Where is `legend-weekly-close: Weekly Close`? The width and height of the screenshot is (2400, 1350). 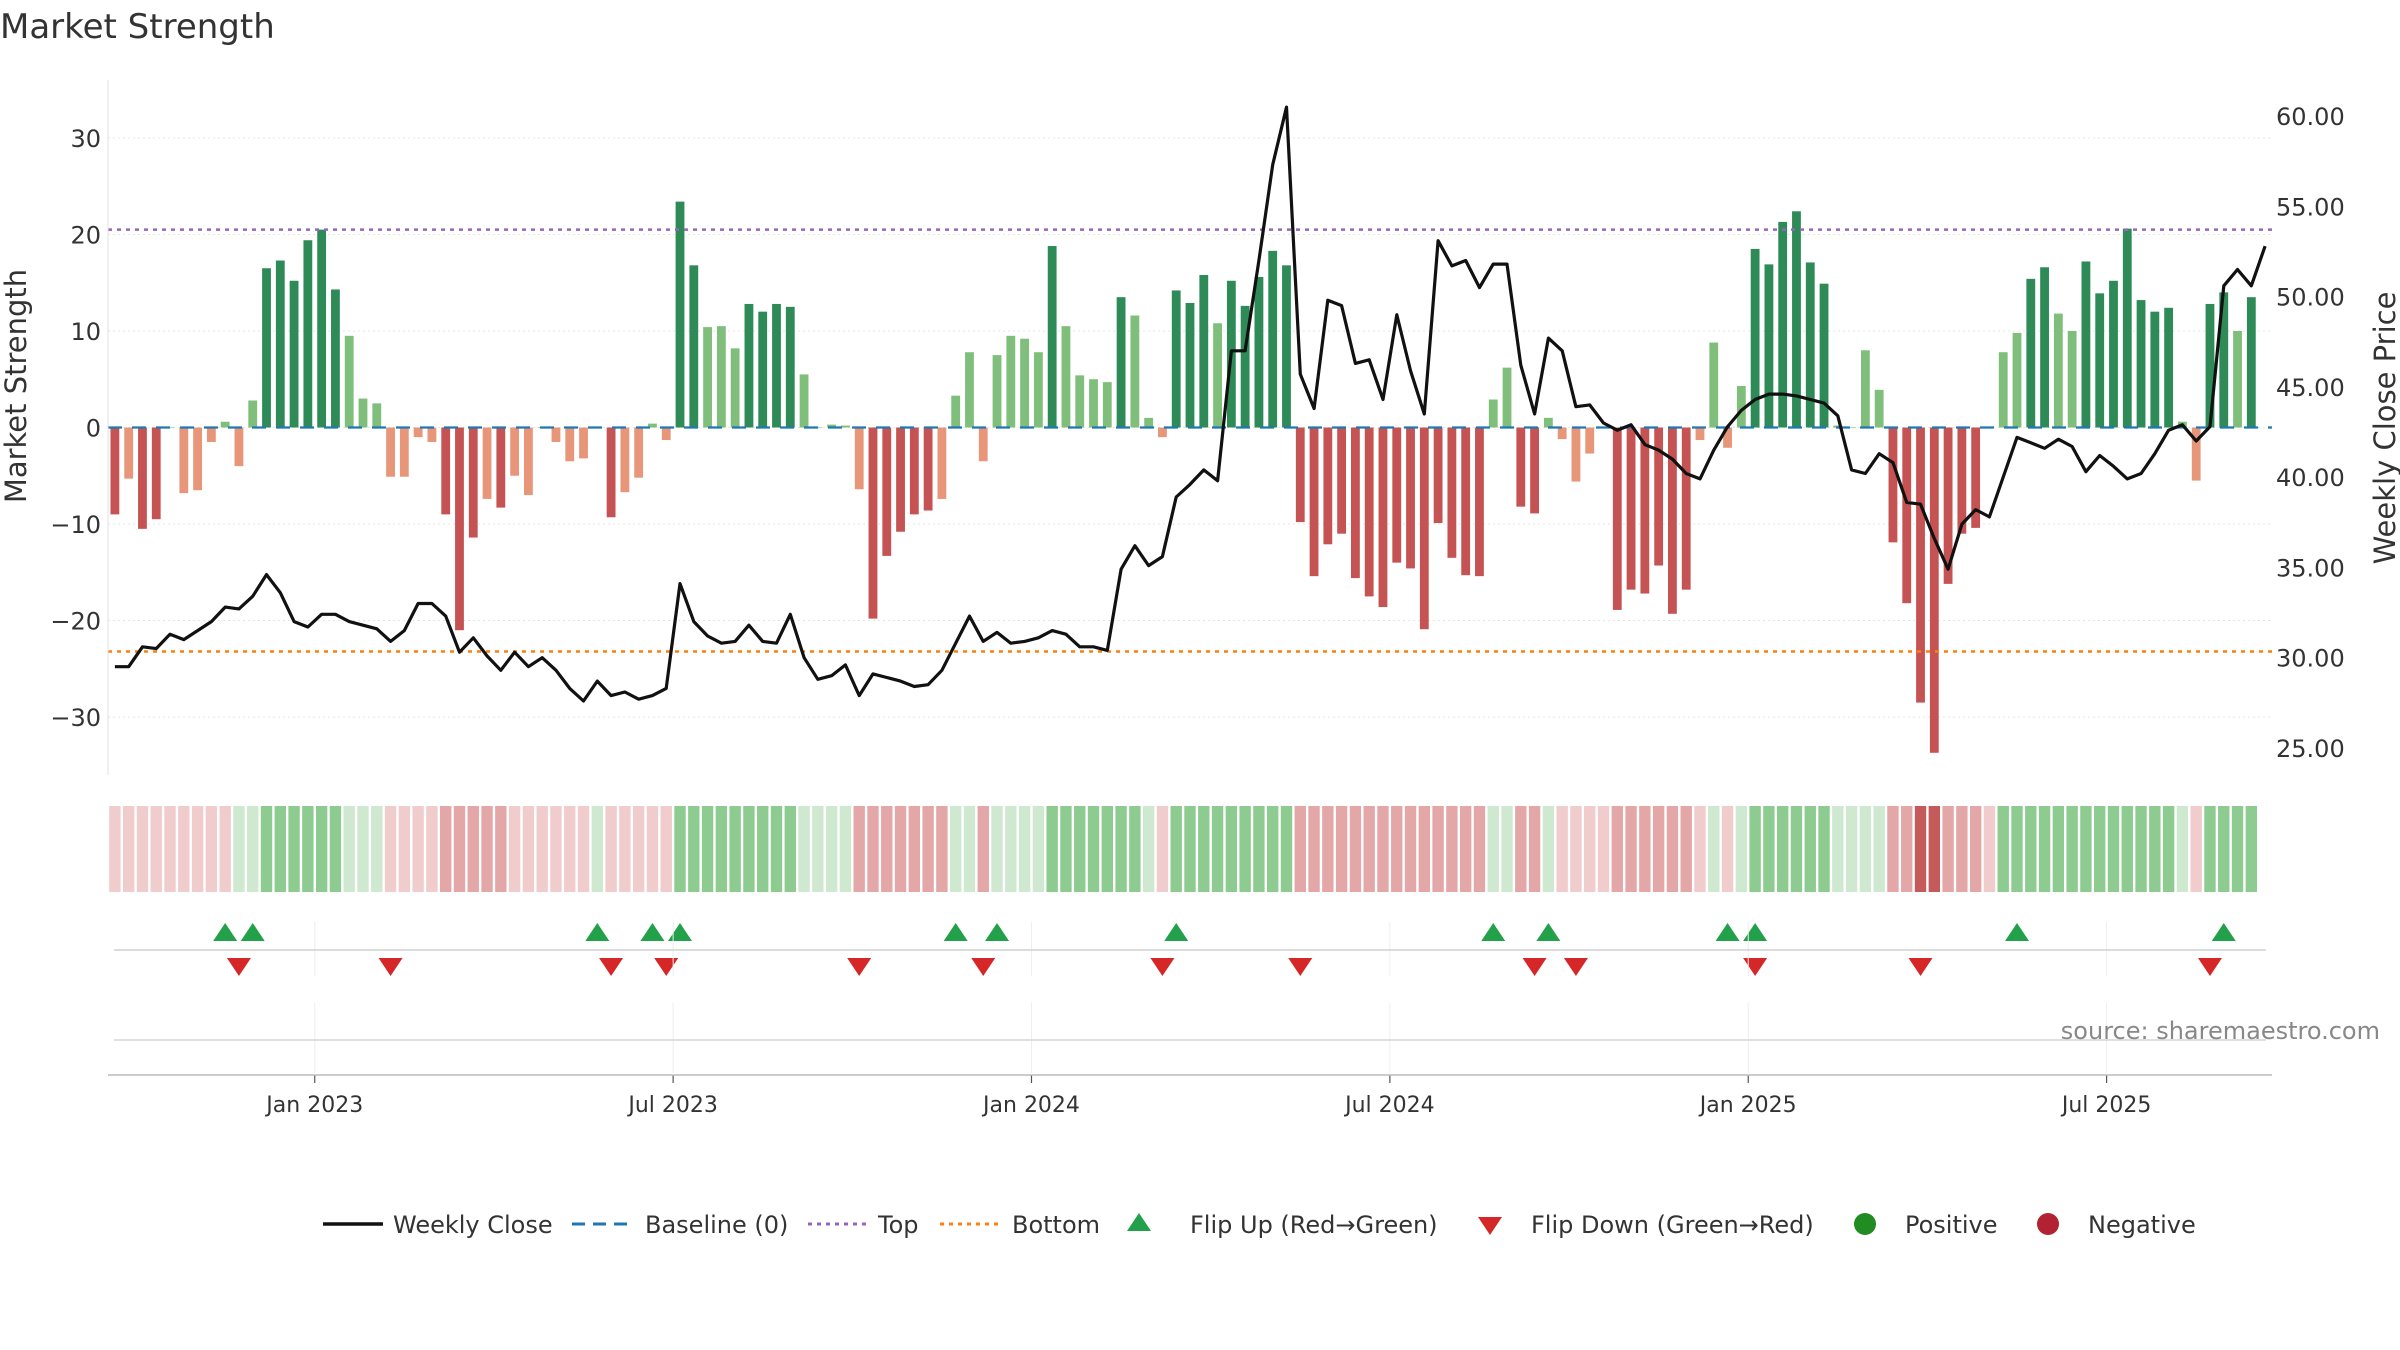
legend-weekly-close: Weekly Close is located at coordinates (473, 1225).